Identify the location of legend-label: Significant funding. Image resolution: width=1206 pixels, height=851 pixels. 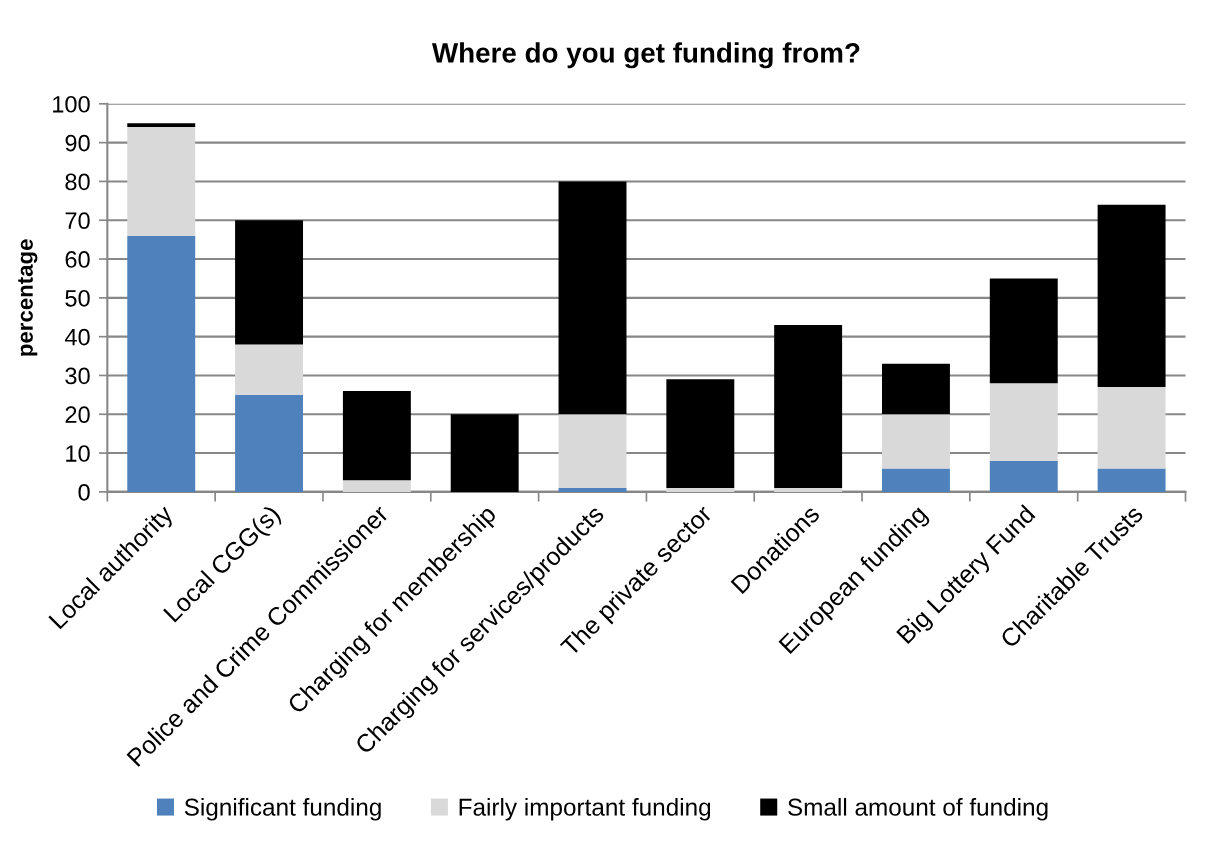
(282, 809).